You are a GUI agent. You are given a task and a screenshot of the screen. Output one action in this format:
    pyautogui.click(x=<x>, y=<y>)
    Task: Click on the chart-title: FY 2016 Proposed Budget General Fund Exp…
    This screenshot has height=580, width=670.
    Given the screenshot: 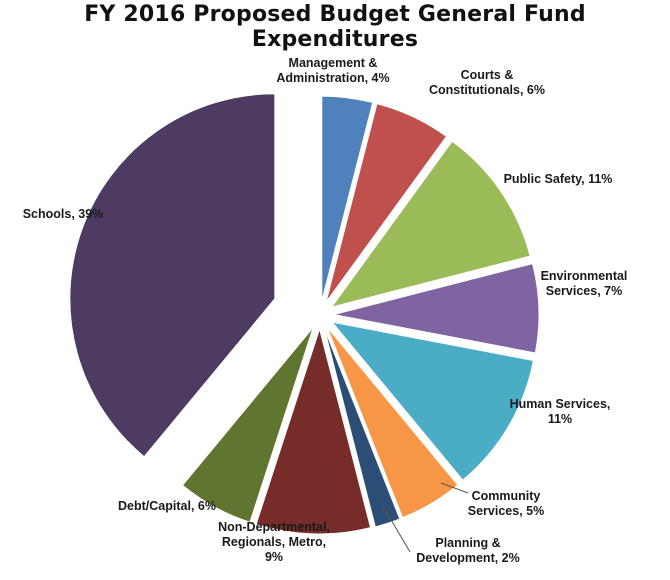 What is the action you would take?
    pyautogui.click(x=335, y=27)
    